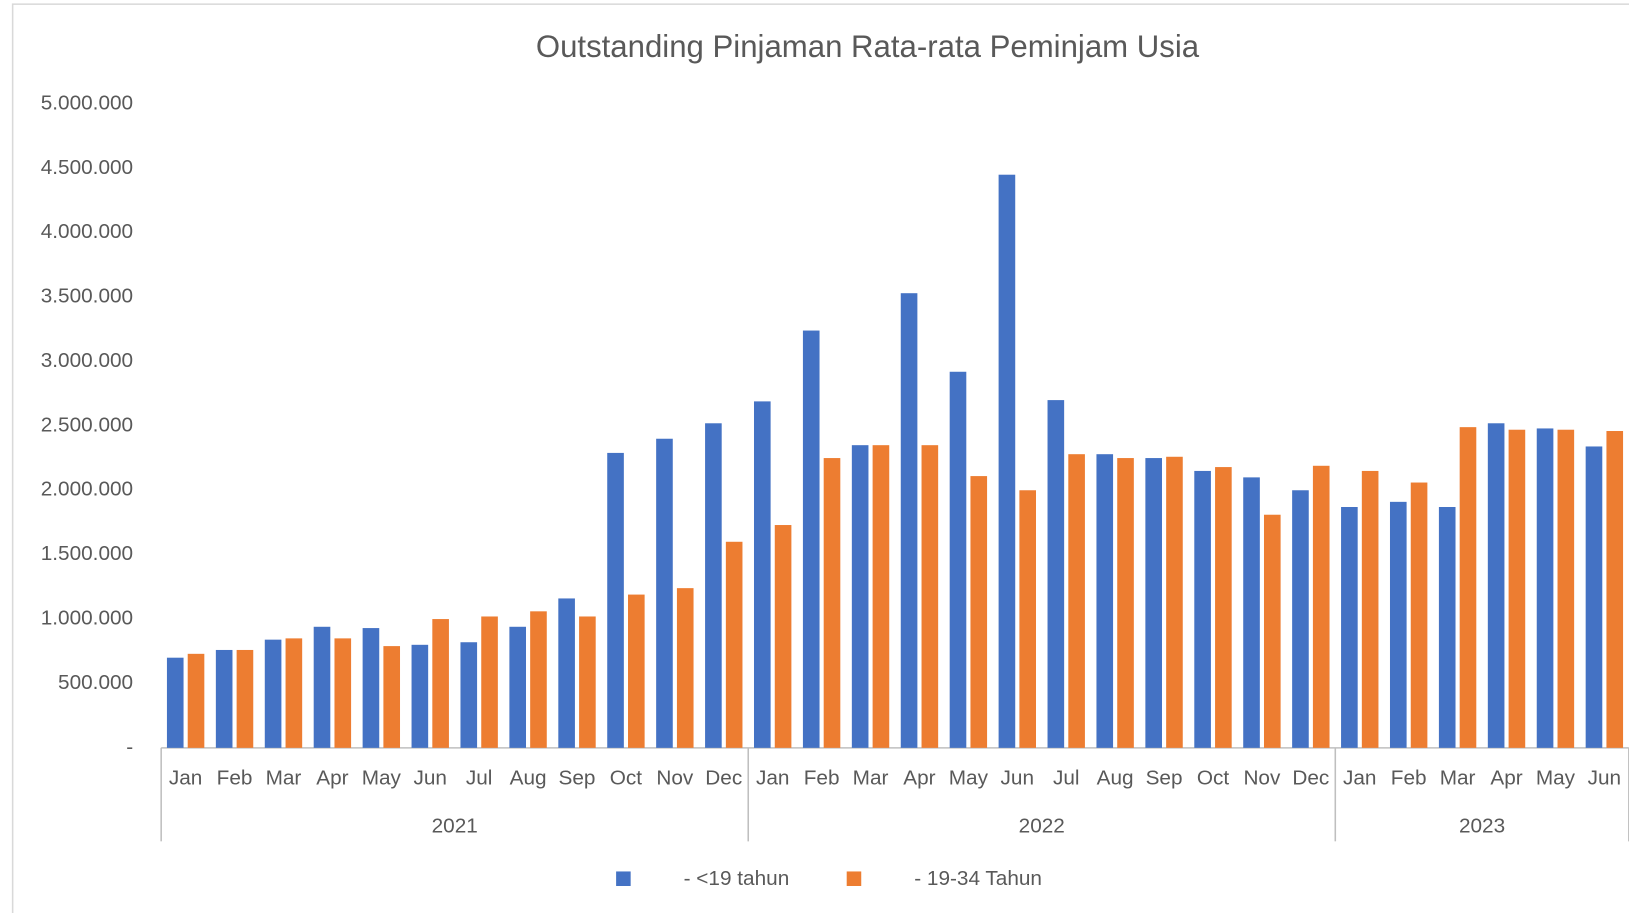  What do you see at coordinates (87, 489) in the screenshot?
I see `y-tick-label: 2.000.000` at bounding box center [87, 489].